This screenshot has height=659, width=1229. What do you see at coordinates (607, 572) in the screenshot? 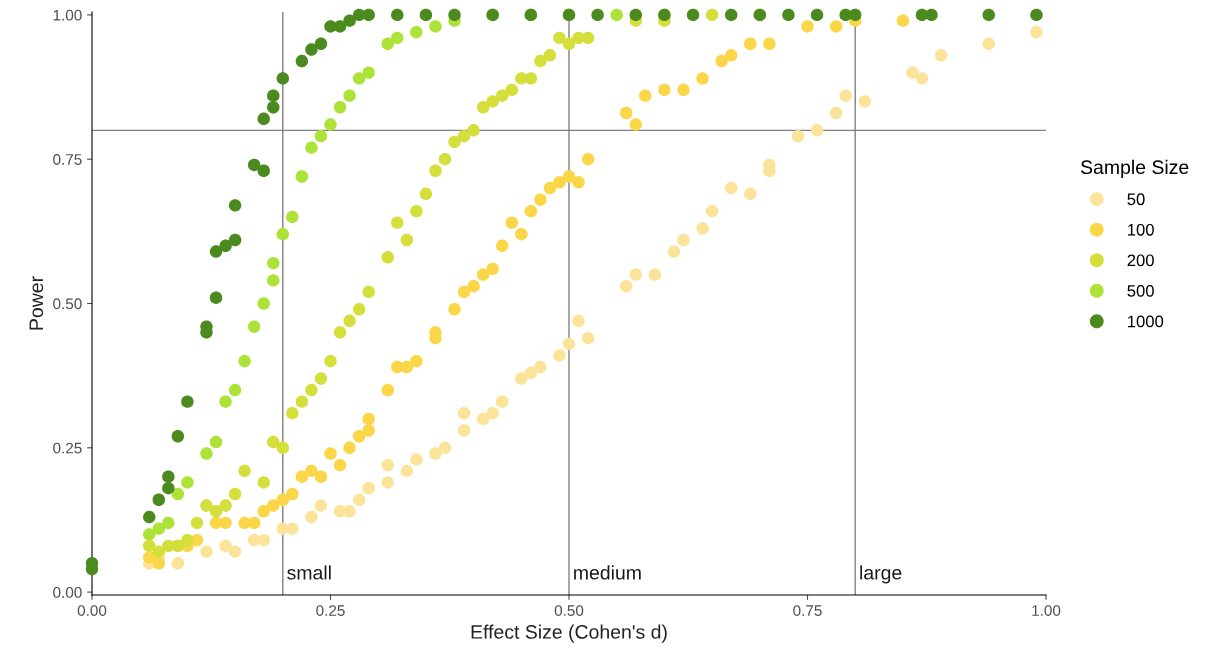
I see `ref-line-label: medium` at bounding box center [607, 572].